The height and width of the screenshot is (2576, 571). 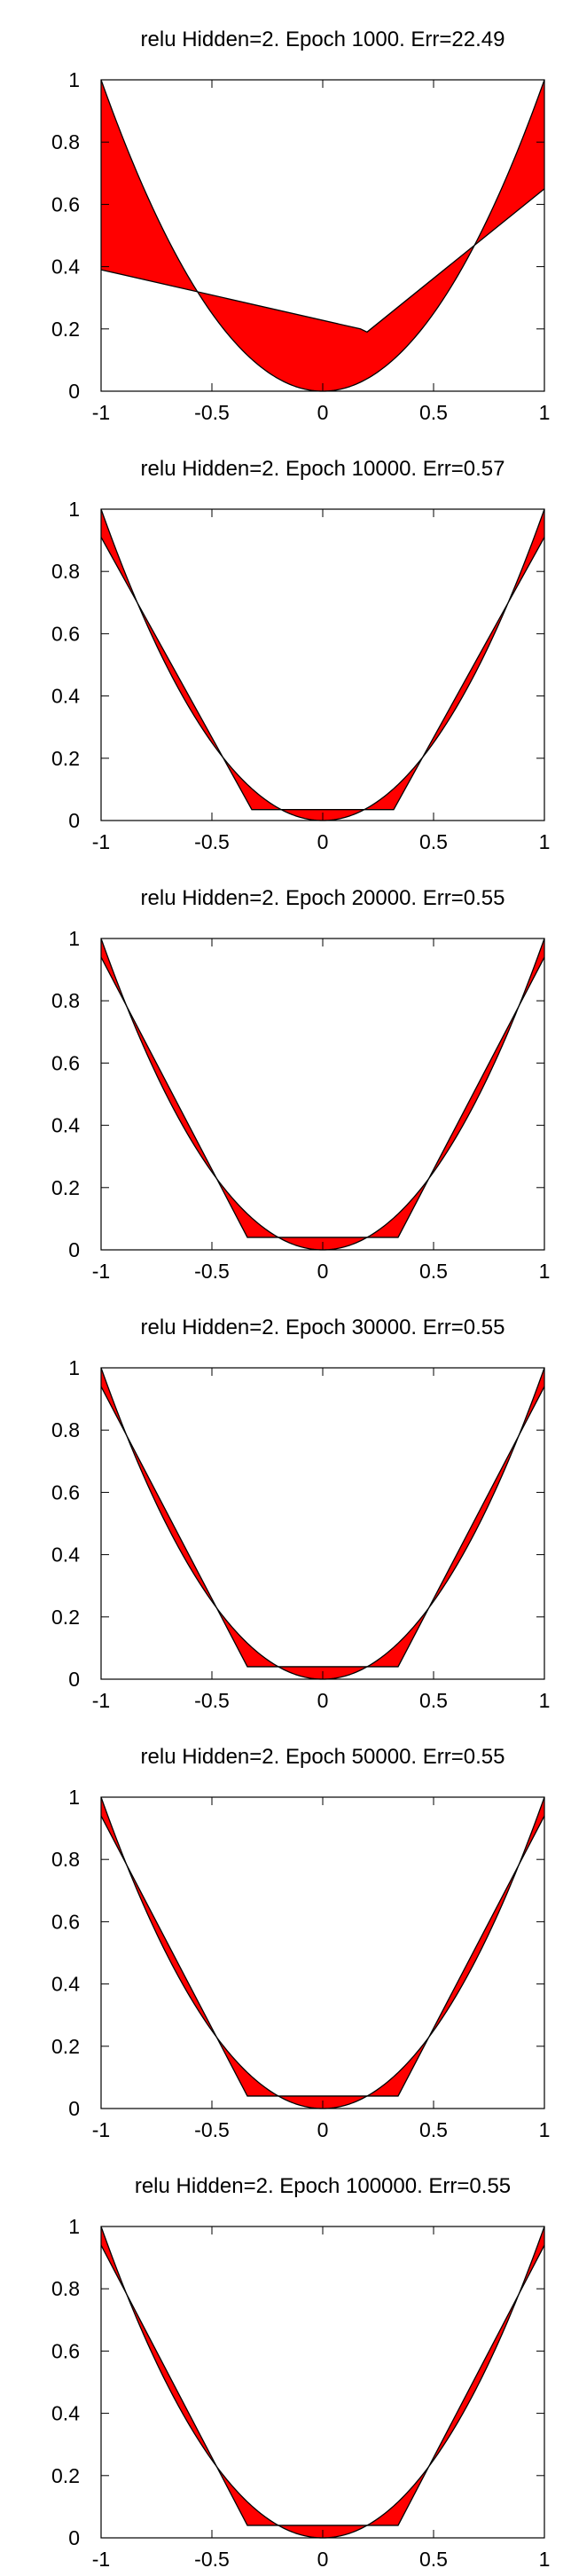 I want to click on chart-title: relu Hidden=2. Epoch 1000. Err=22.49, so click(x=323, y=39).